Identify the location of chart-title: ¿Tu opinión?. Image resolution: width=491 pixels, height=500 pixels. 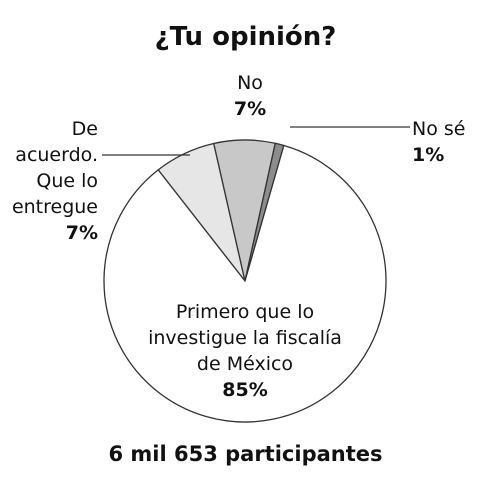
(245, 37).